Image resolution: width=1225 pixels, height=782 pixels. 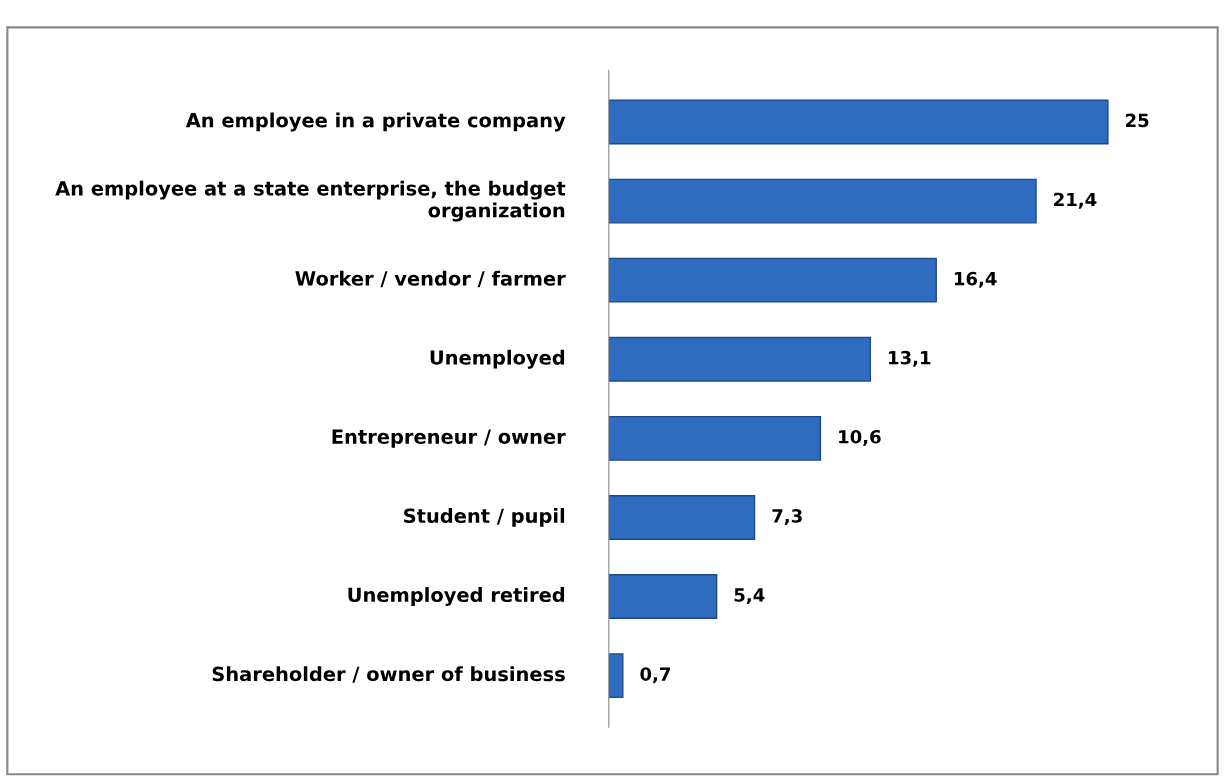 What do you see at coordinates (388, 674) in the screenshot?
I see `y-tick-label: Shareholder / owner of business` at bounding box center [388, 674].